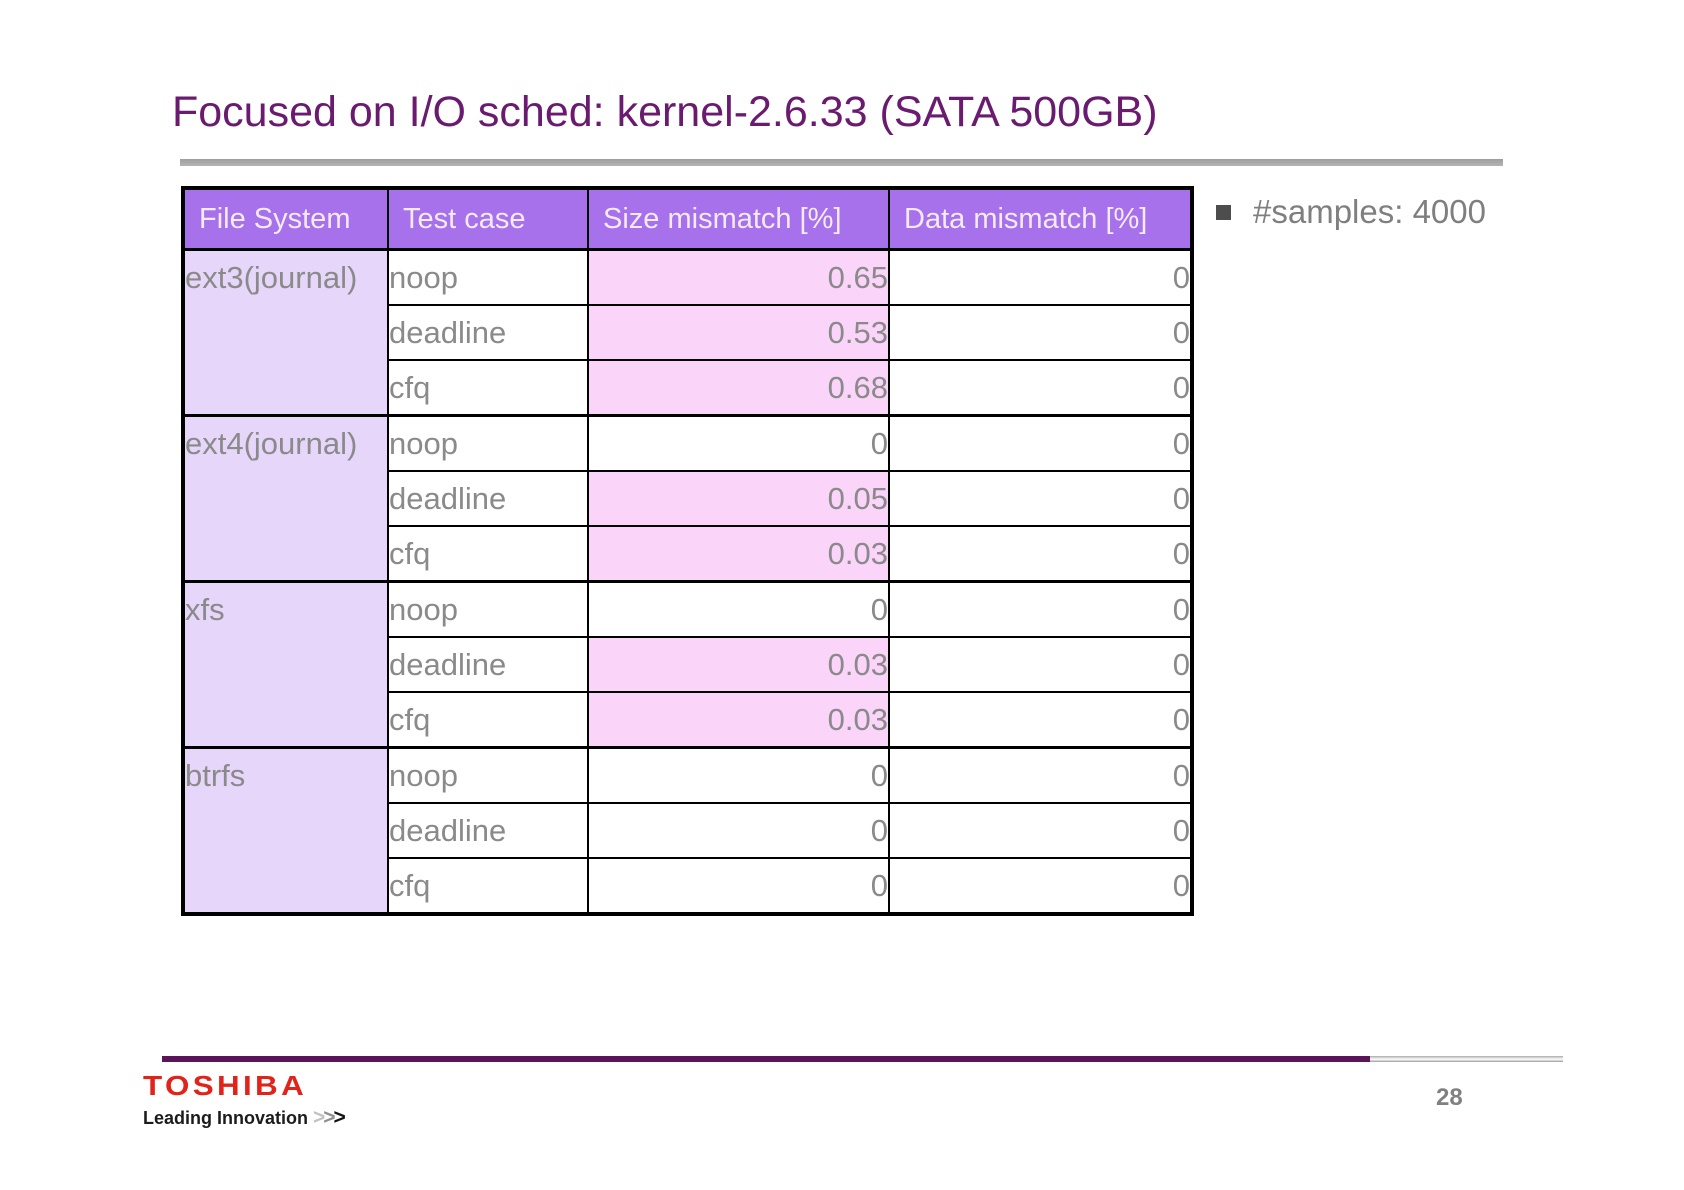 This screenshot has width=1684, height=1190. I want to click on col-header-file-system: File System, so click(285, 219).